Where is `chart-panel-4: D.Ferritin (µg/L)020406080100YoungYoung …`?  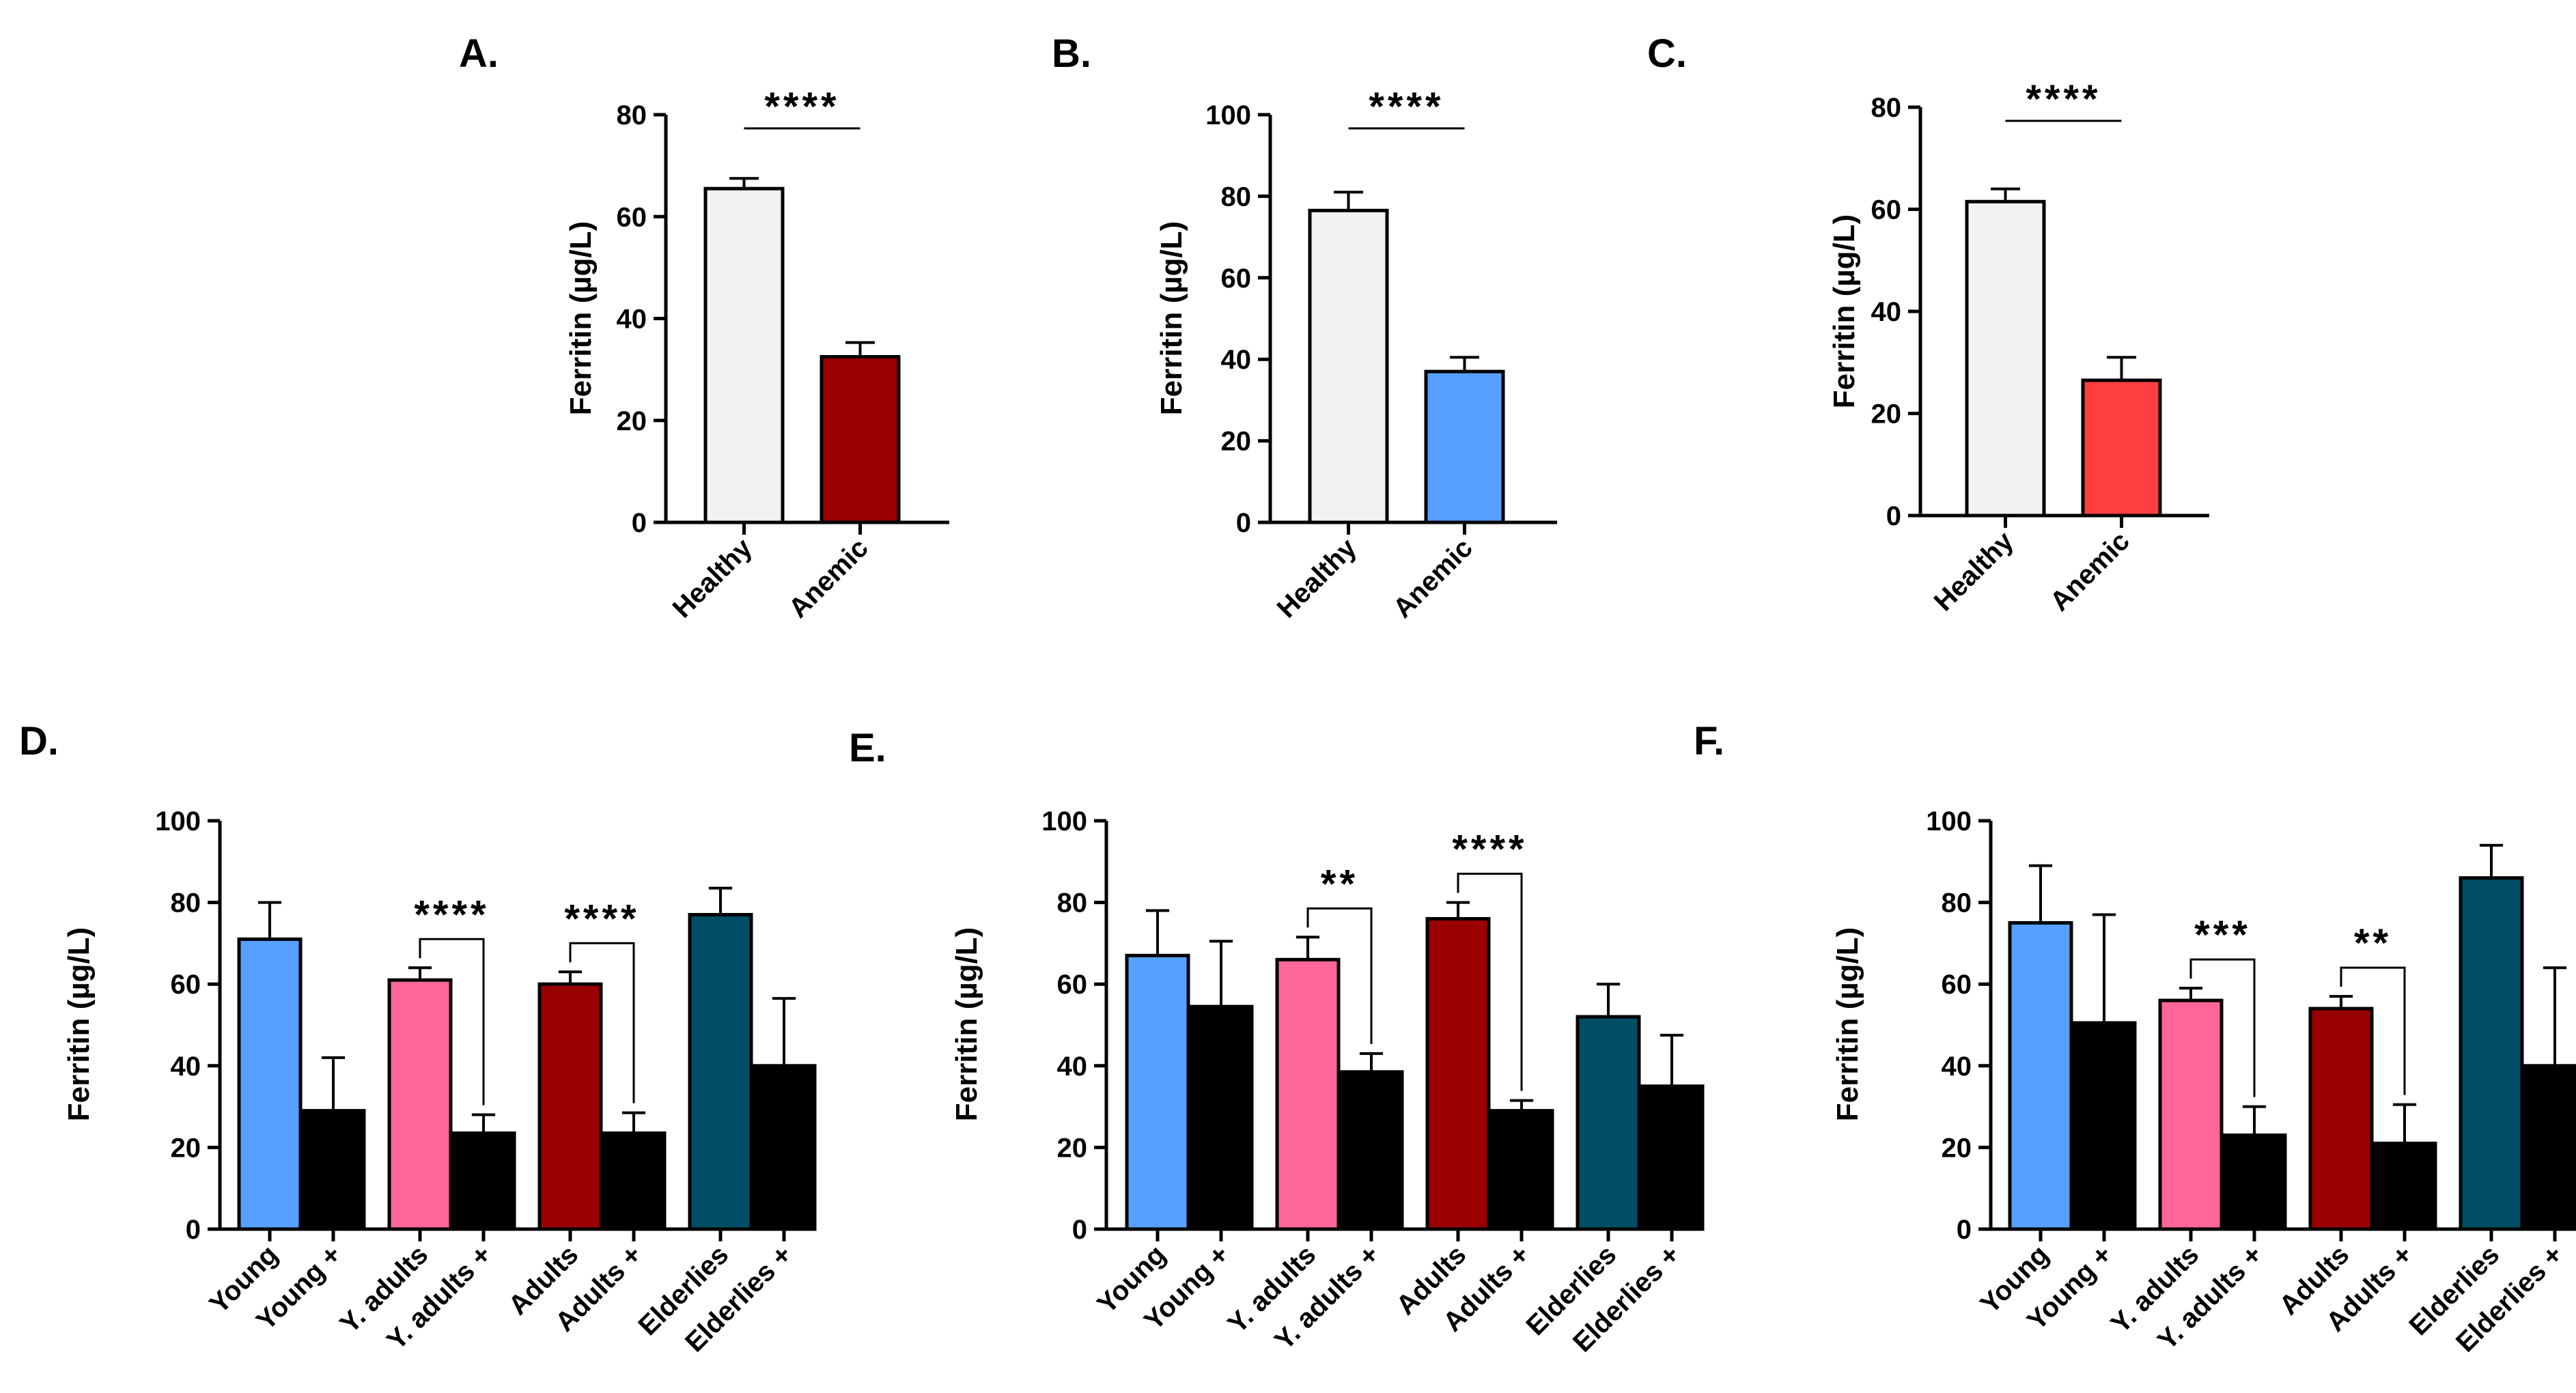 chart-panel-4: D.Ferritin (µg/L)020406080100YoungYoung … is located at coordinates (418, 1038).